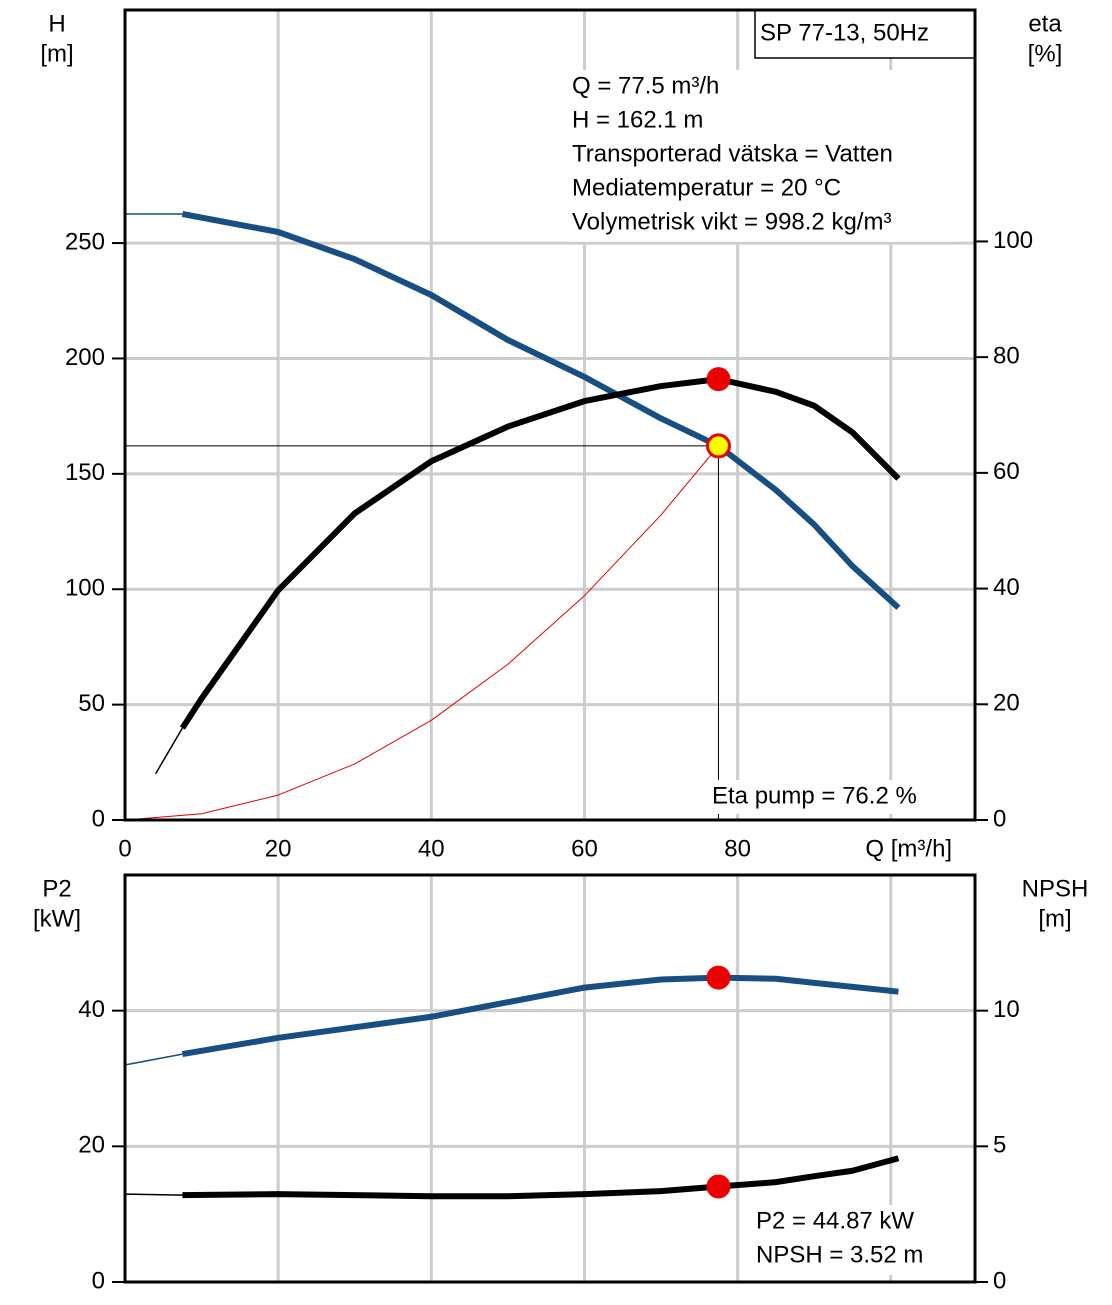  What do you see at coordinates (1006, 703) in the screenshot?
I see `y2-tick-label: 20` at bounding box center [1006, 703].